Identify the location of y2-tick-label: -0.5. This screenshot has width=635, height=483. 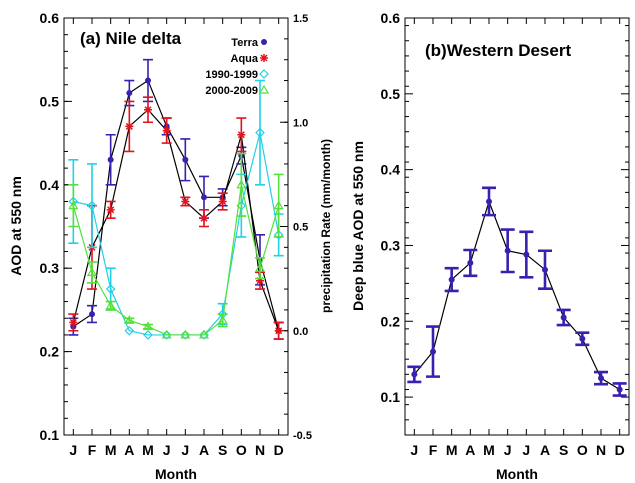
(302, 436).